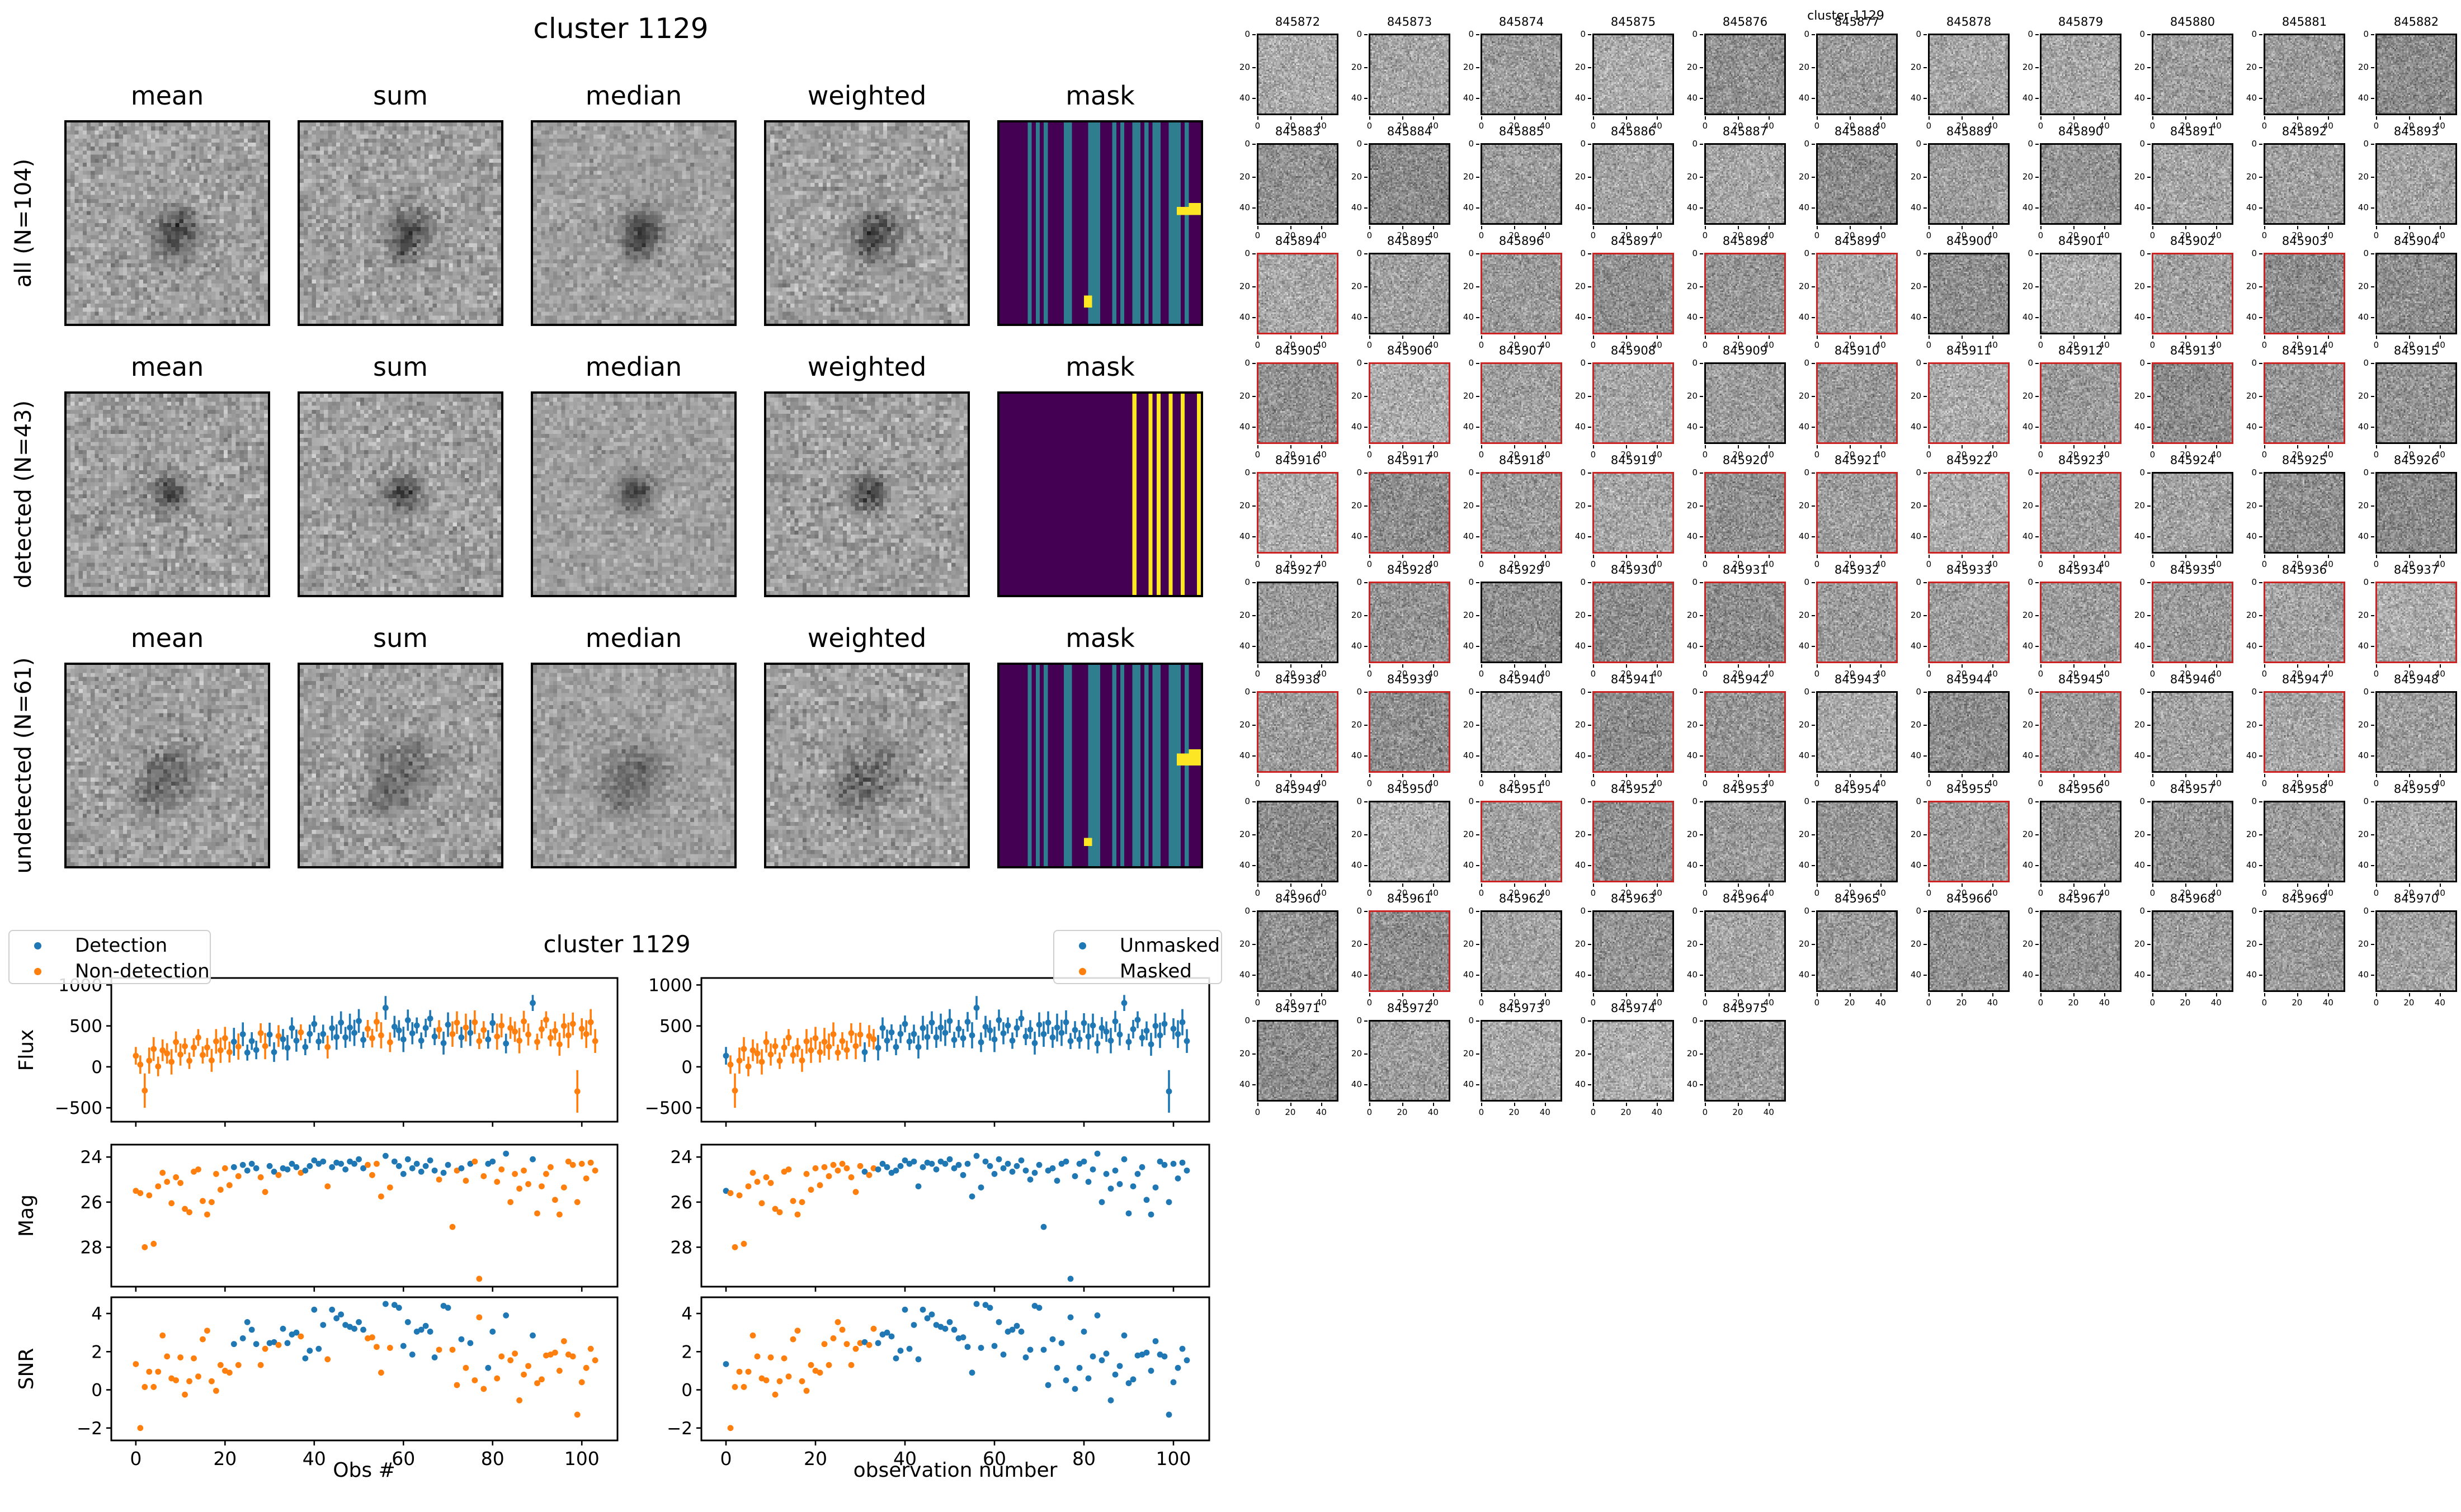 The width and height of the screenshot is (2461, 1512). I want to click on thumbnail-label: 845936, so click(2304, 570).